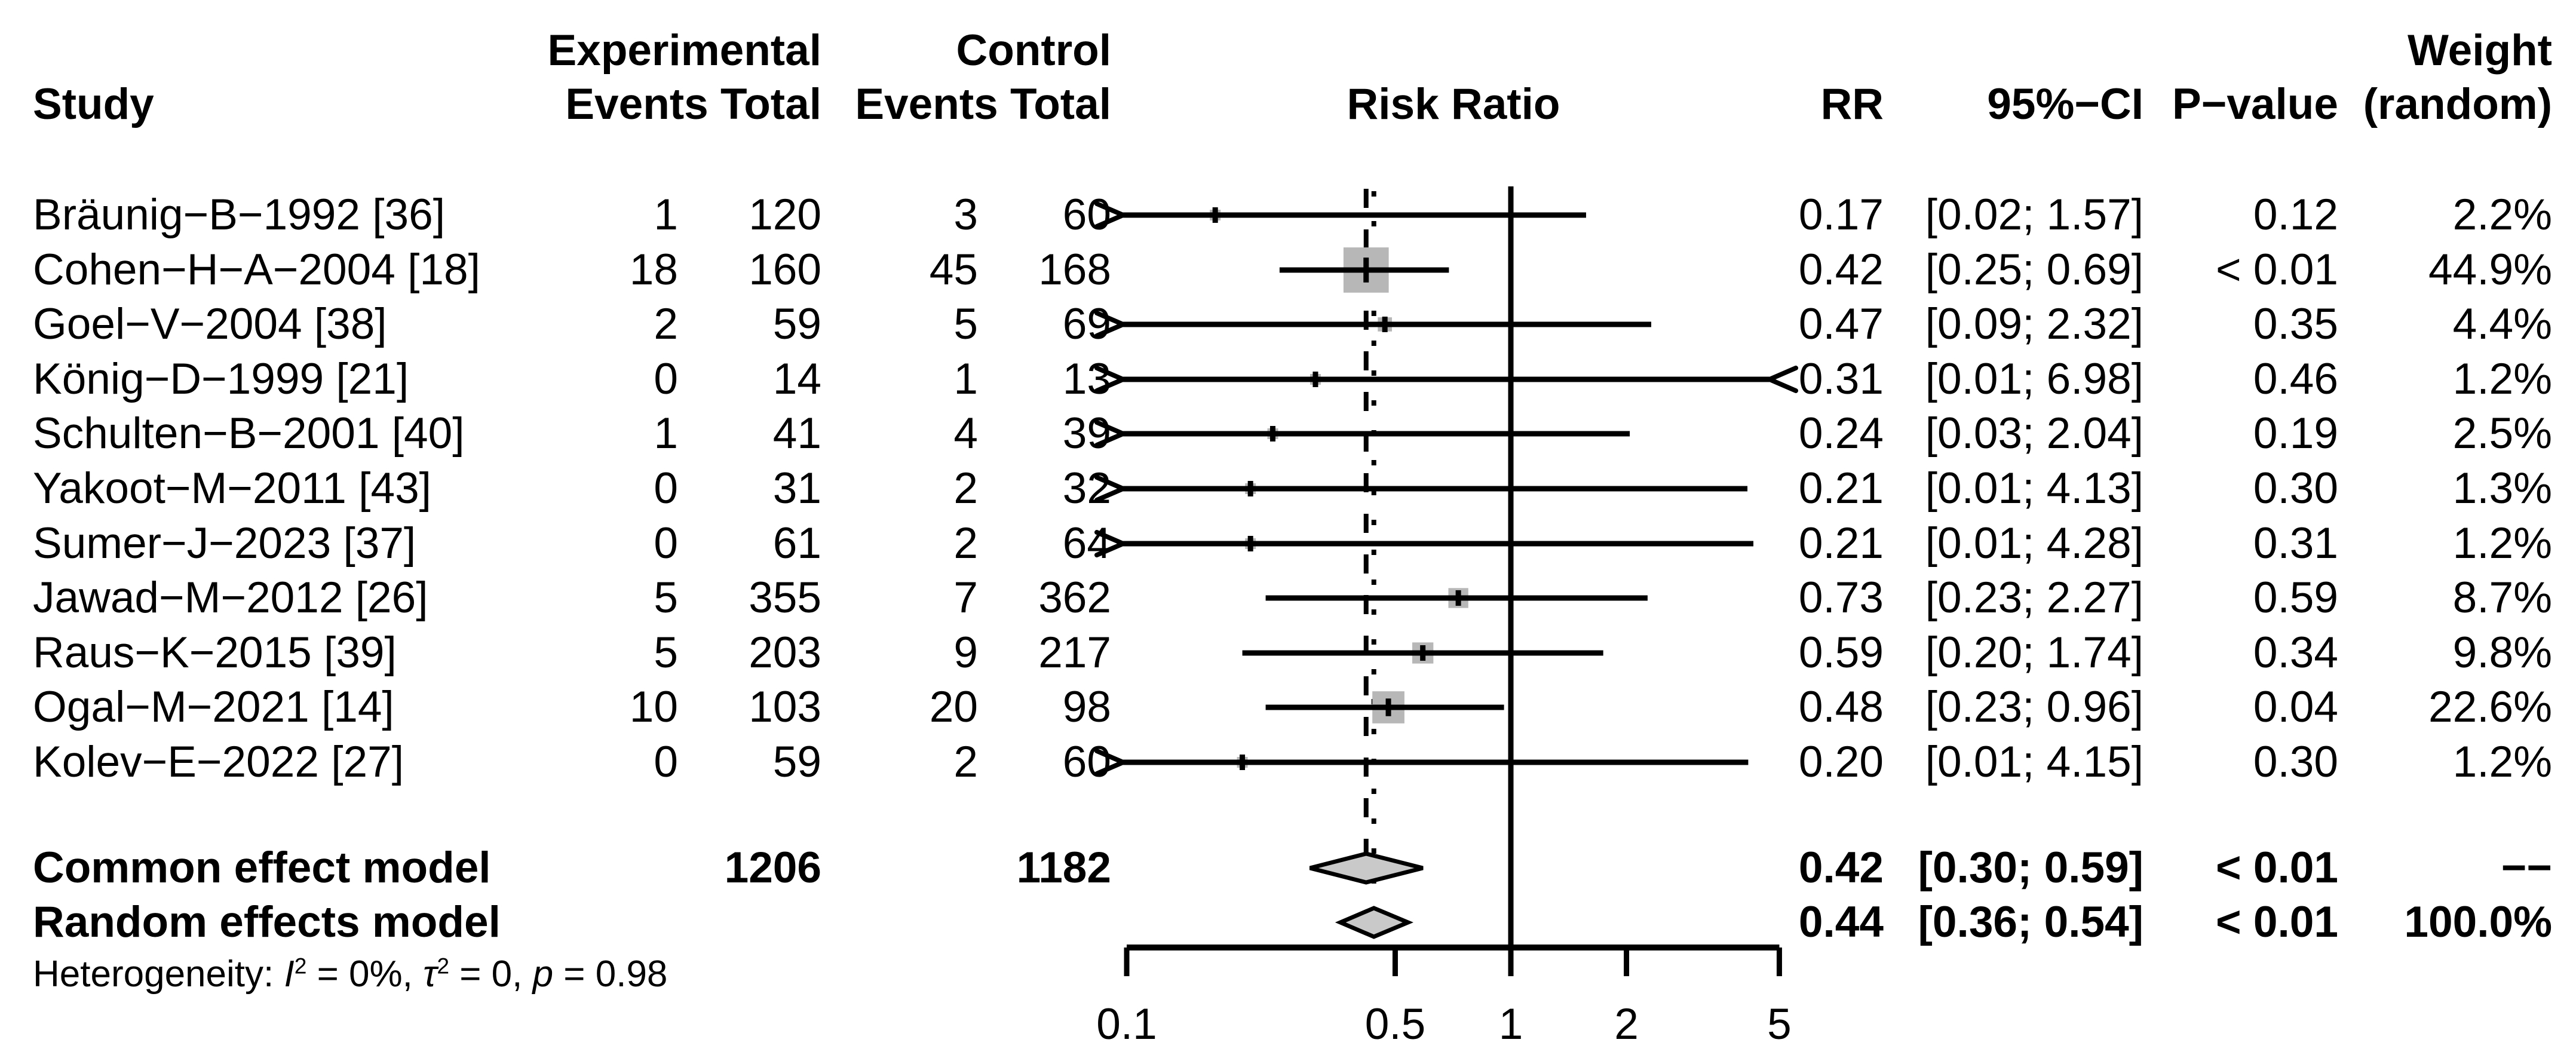  I want to click on study-label: Bräunig−B−1992 [36], so click(239, 215).